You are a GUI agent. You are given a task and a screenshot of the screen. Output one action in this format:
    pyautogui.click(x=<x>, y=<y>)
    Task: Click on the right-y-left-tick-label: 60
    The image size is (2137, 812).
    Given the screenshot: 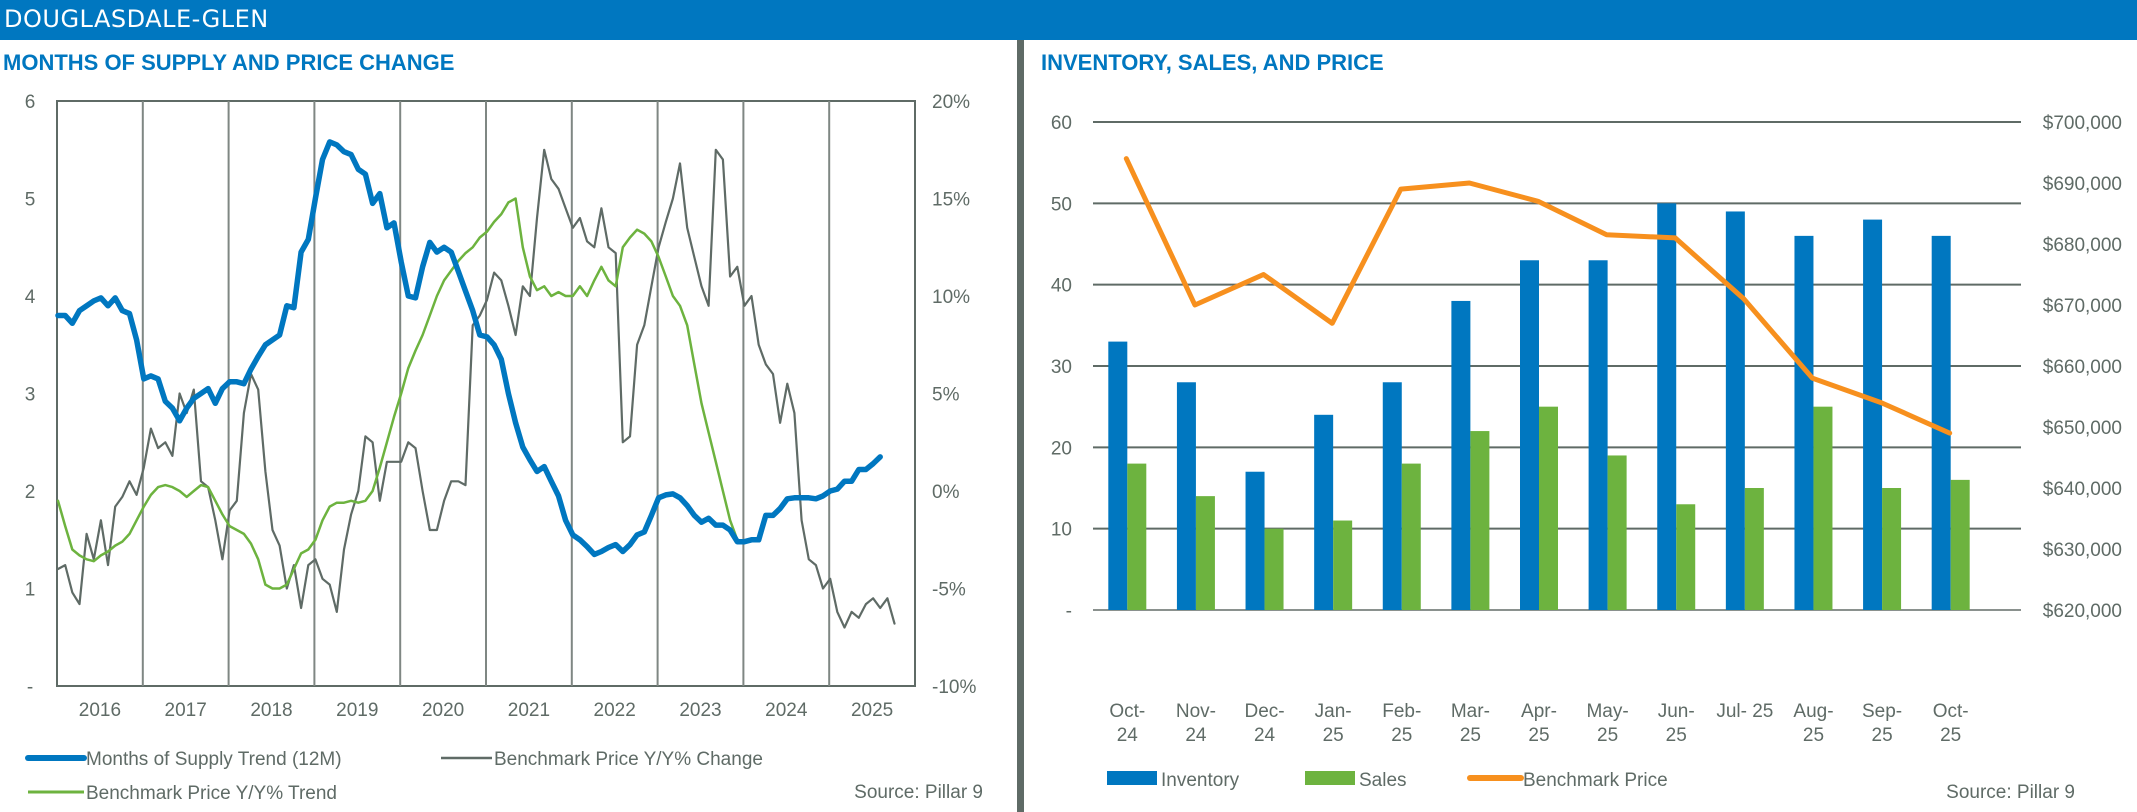 What is the action you would take?
    pyautogui.click(x=1061, y=123)
    